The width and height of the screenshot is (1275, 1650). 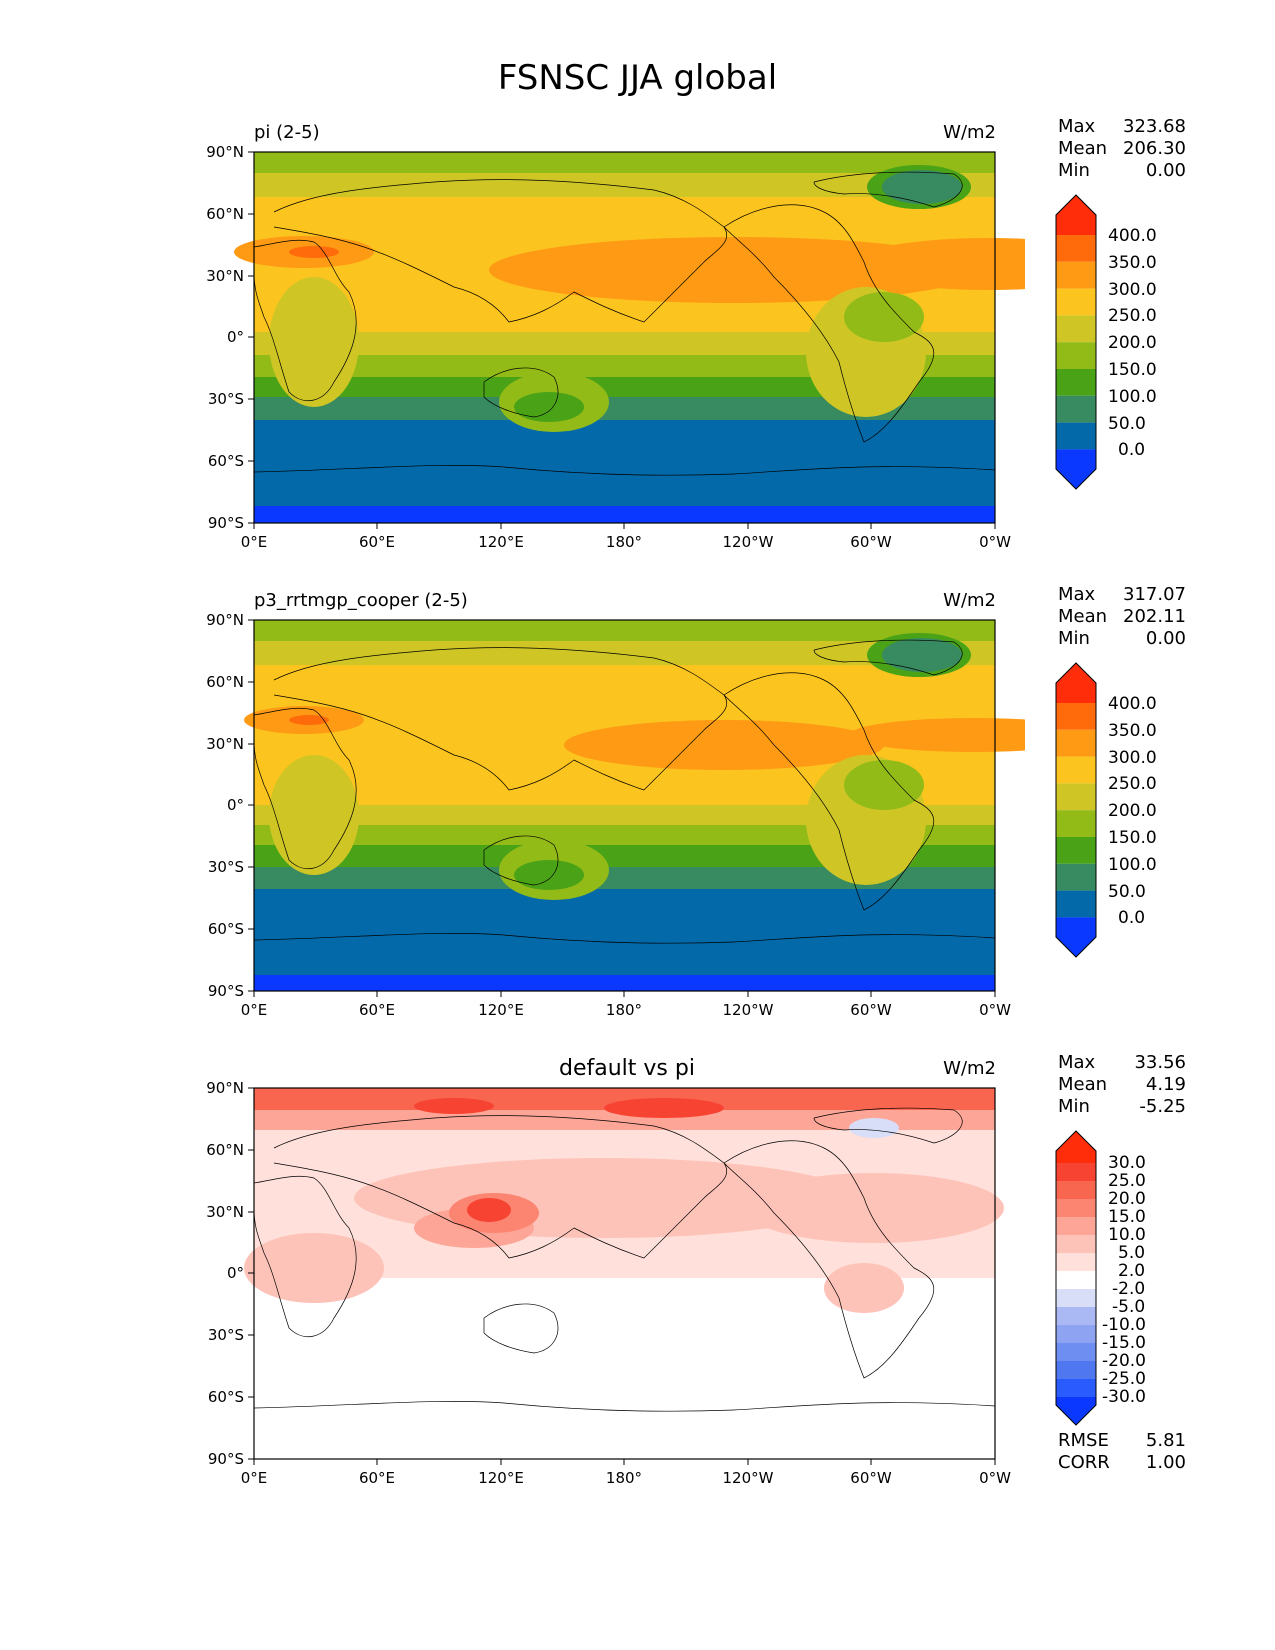 I want to click on panel-3-stat-max: Max 33.56, so click(x=1122, y=1062).